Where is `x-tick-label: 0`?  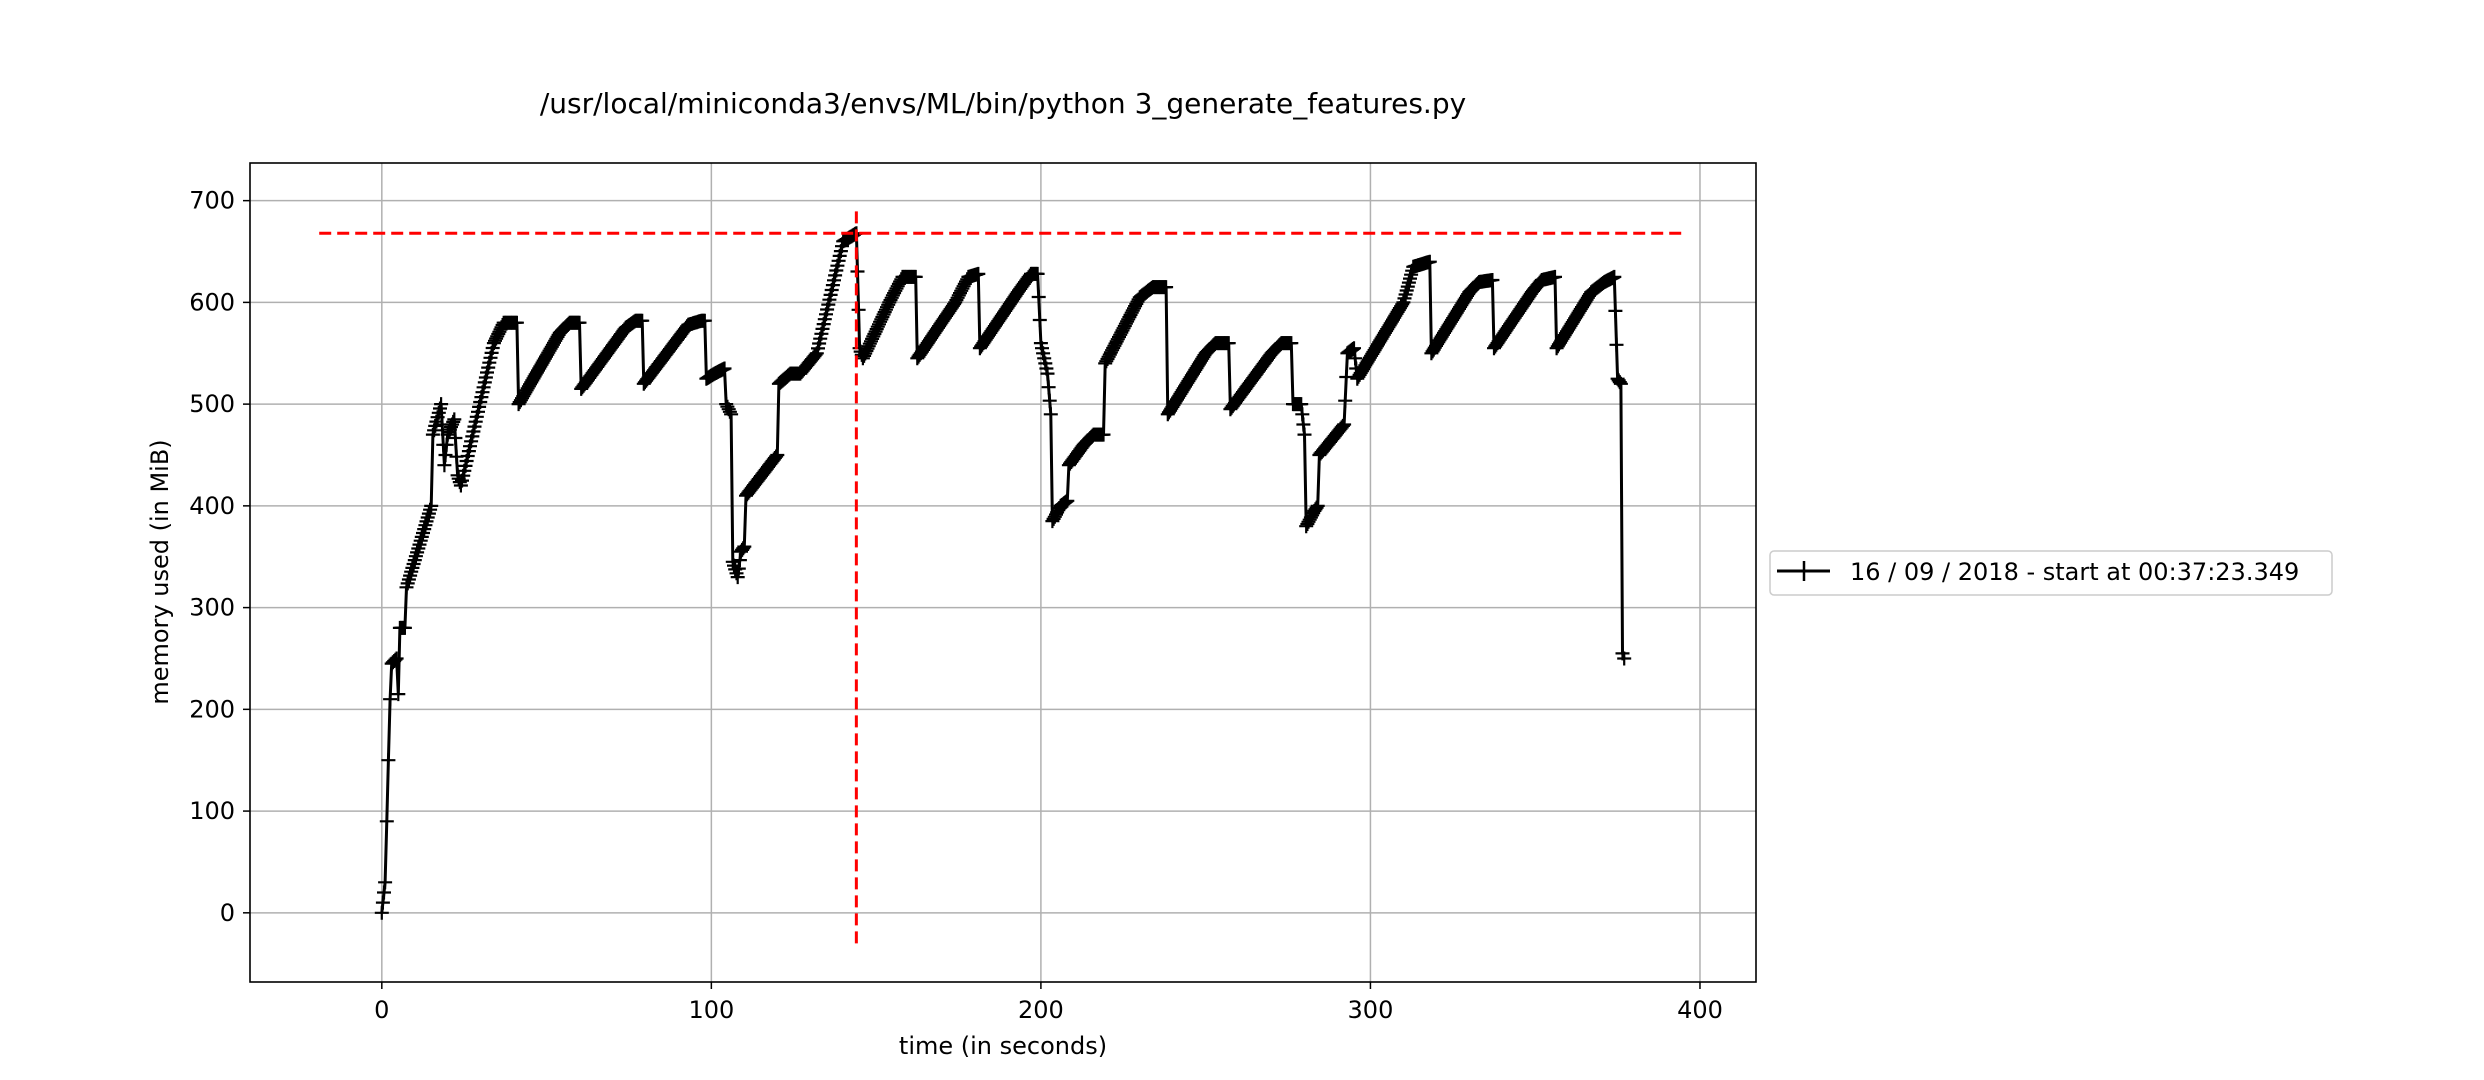 x-tick-label: 0 is located at coordinates (381, 1010).